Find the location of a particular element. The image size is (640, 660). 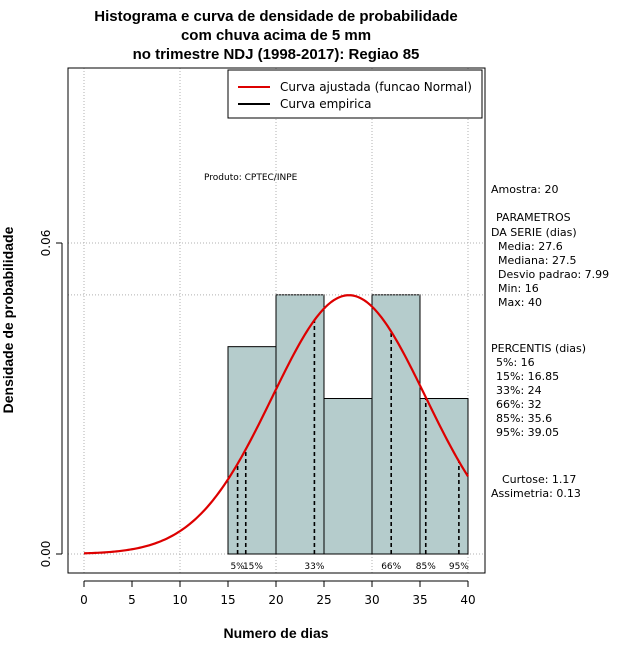

y-tick-label-1: 0.06 is located at coordinates (46, 243).